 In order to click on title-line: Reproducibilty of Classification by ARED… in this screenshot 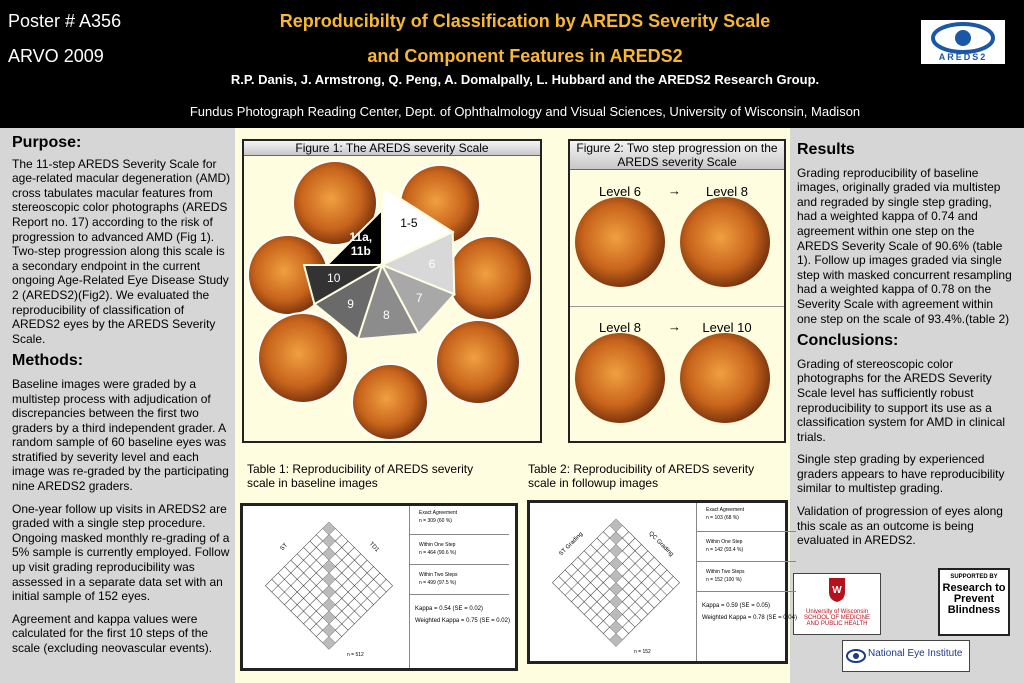, I will do `click(525, 21)`.